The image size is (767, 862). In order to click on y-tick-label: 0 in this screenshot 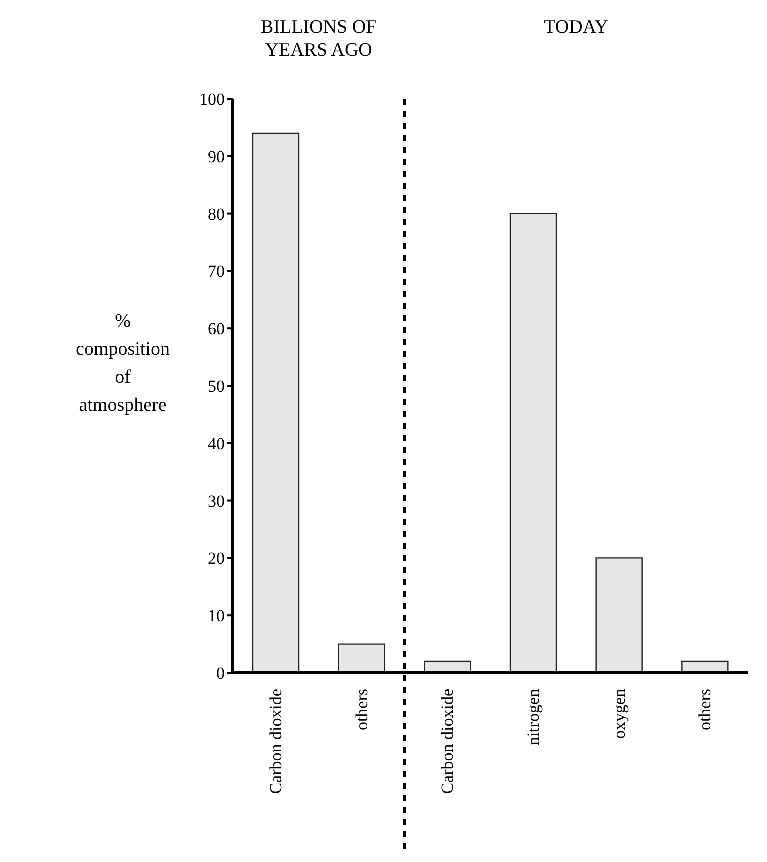, I will do `click(220, 674)`.